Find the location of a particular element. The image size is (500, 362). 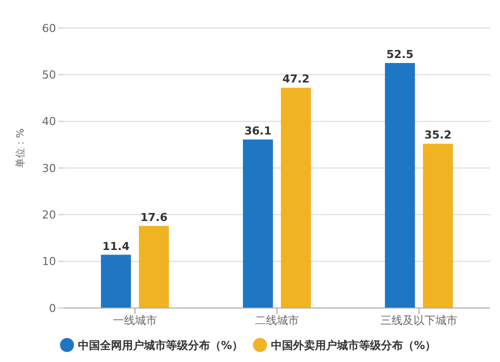

y-tick-label: 30 is located at coordinates (49, 168).